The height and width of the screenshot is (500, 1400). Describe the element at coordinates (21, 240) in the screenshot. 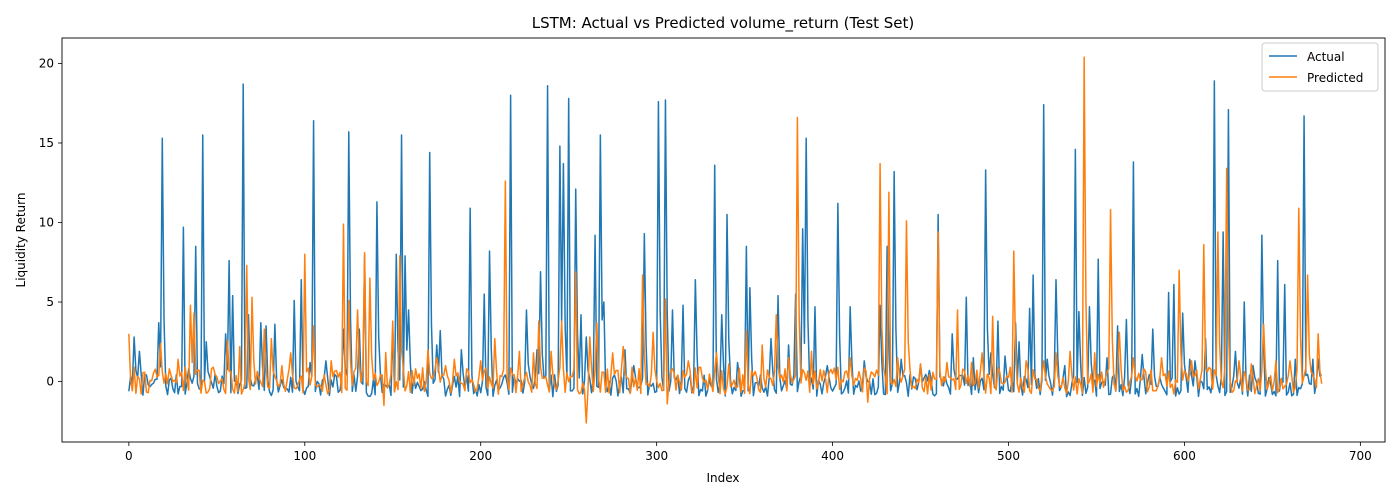

I see `y-axis-title: Liquidity Return` at that location.